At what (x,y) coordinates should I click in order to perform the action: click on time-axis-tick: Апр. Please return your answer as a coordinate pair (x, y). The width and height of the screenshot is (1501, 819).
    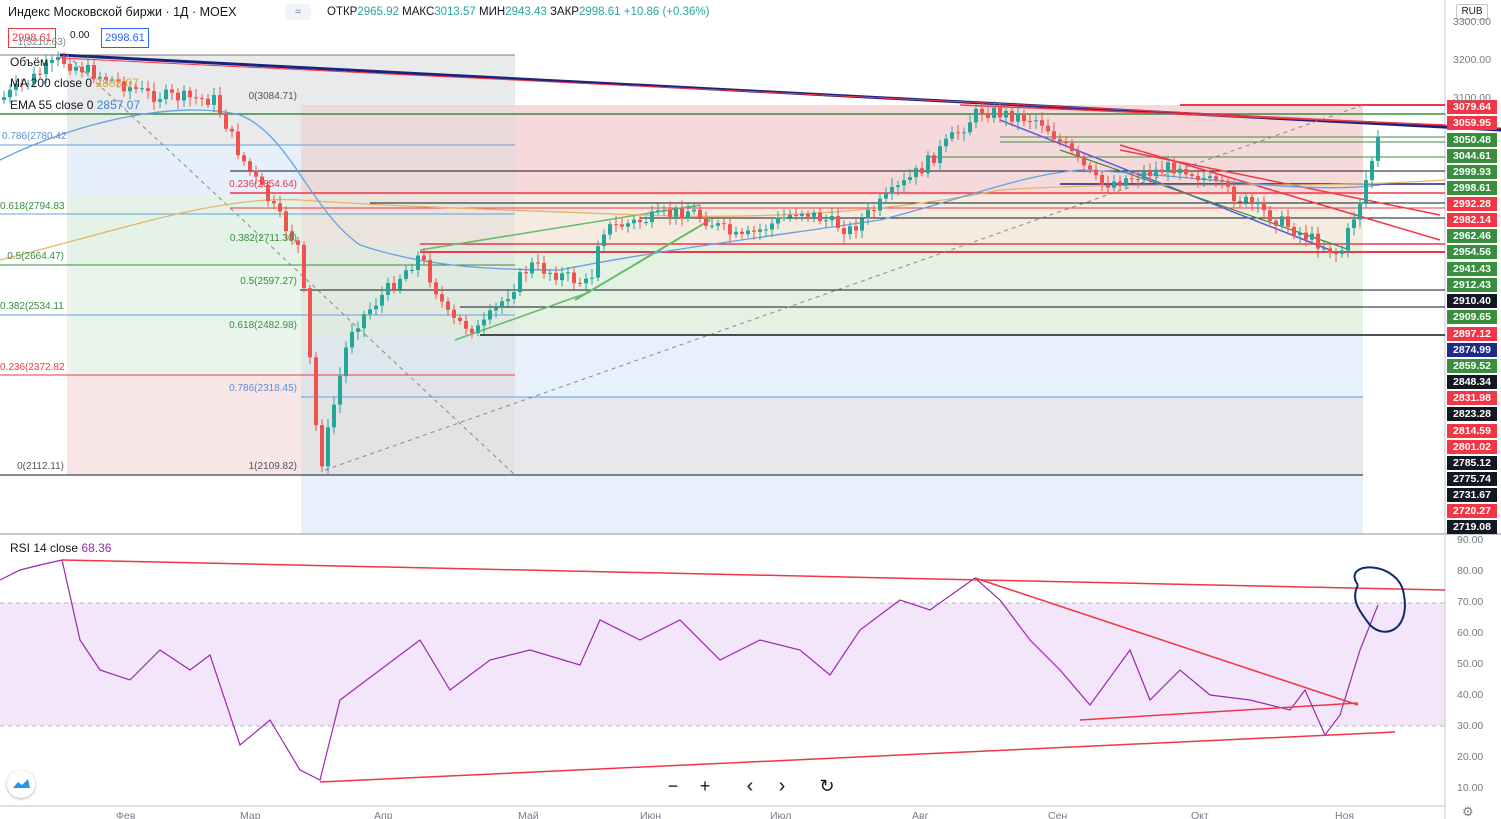
    Looking at the image, I should click on (383, 814).